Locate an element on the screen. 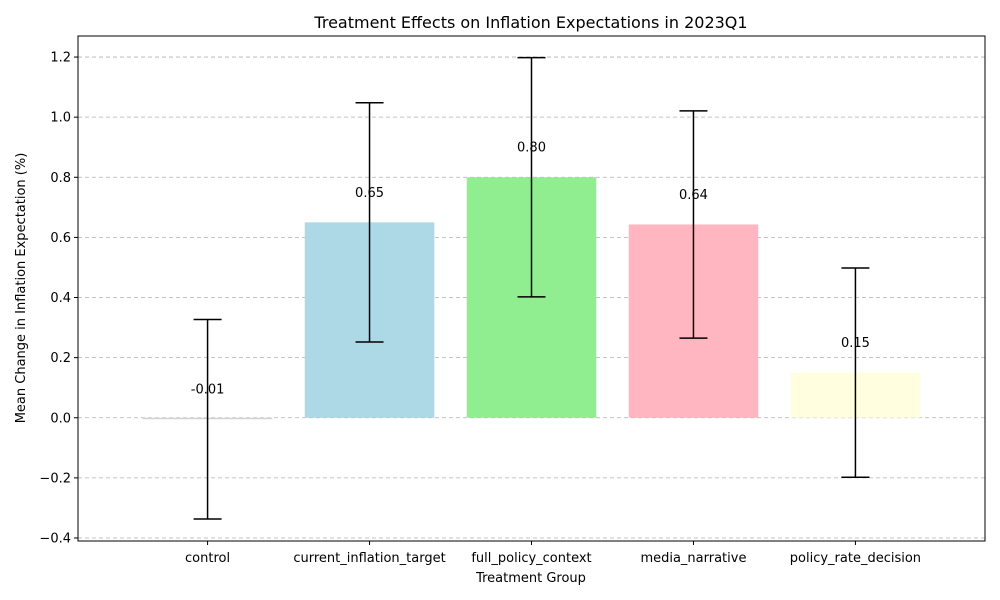 The width and height of the screenshot is (1000, 600). x-axis-label: Treatment Group is located at coordinates (530, 578).